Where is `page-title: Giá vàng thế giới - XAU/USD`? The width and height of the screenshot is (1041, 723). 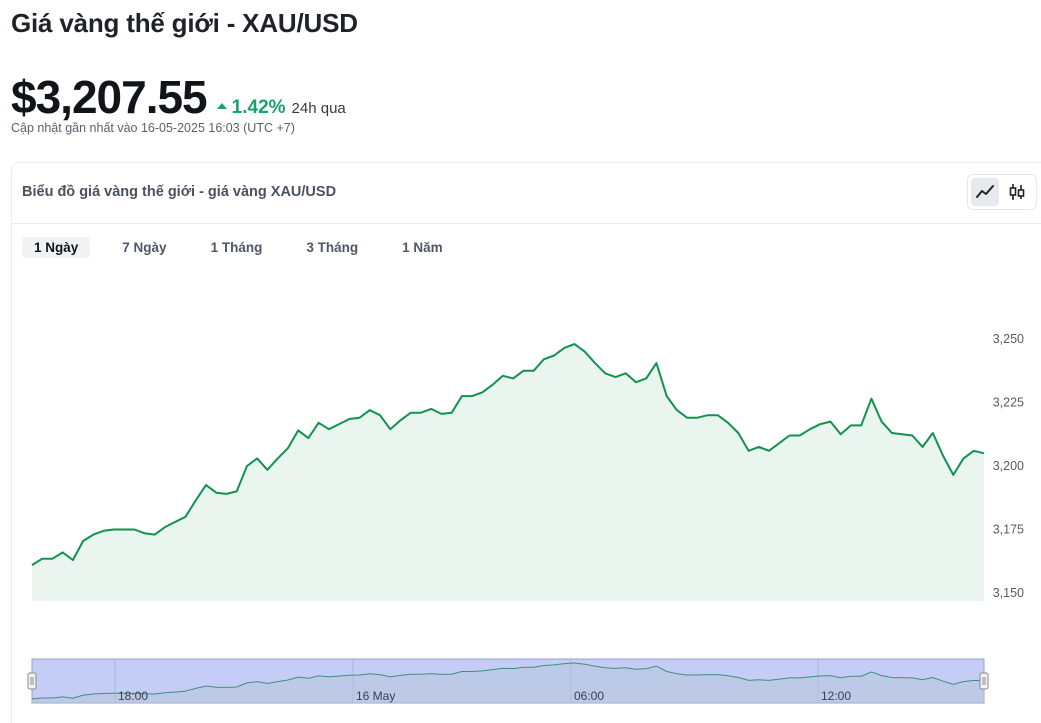
page-title: Giá vàng thế giới - XAU/USD is located at coordinates (184, 23).